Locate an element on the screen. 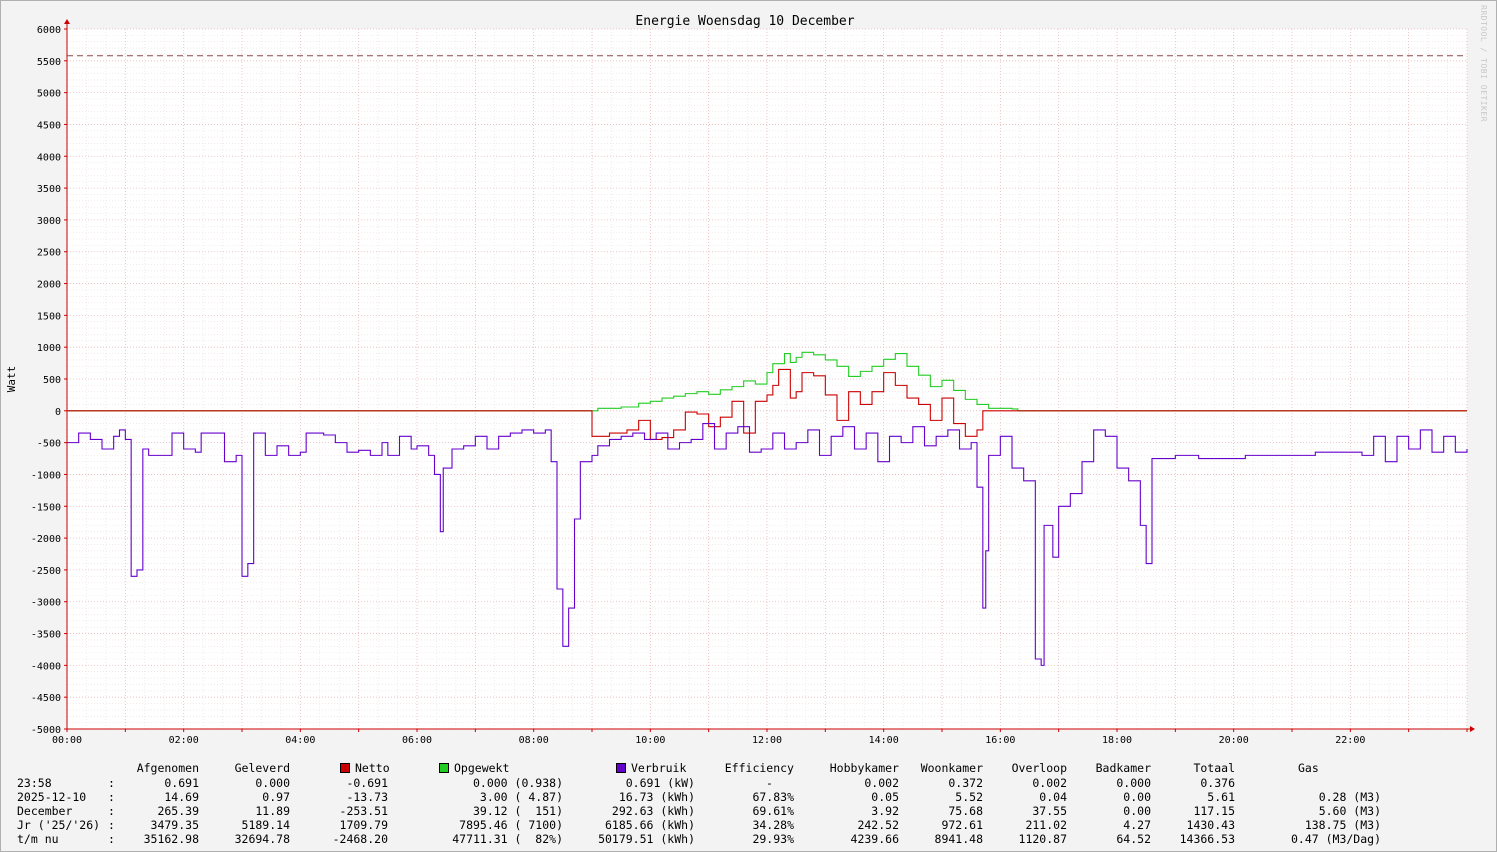  legend-value-hobbykamer: 0.002 is located at coordinates (881, 783).